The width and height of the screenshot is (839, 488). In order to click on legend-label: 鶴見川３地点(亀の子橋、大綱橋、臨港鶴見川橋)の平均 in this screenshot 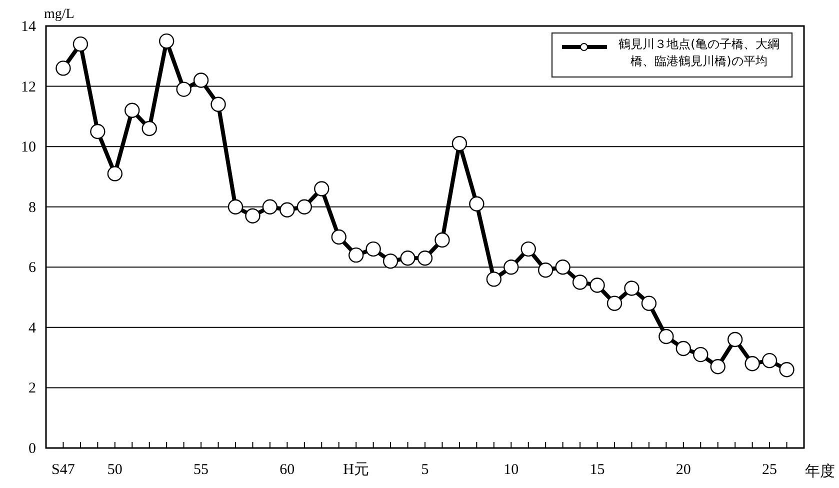, I will do `click(699, 53)`.